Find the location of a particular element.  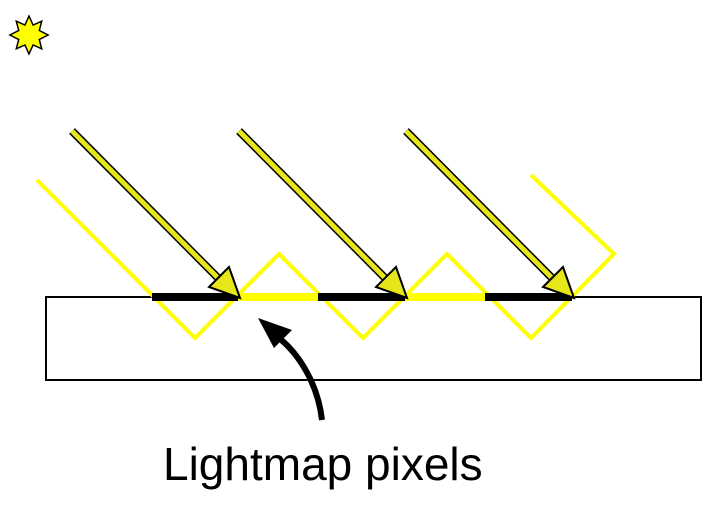

caption-label: Lightmap pixels is located at coordinates (323, 464).